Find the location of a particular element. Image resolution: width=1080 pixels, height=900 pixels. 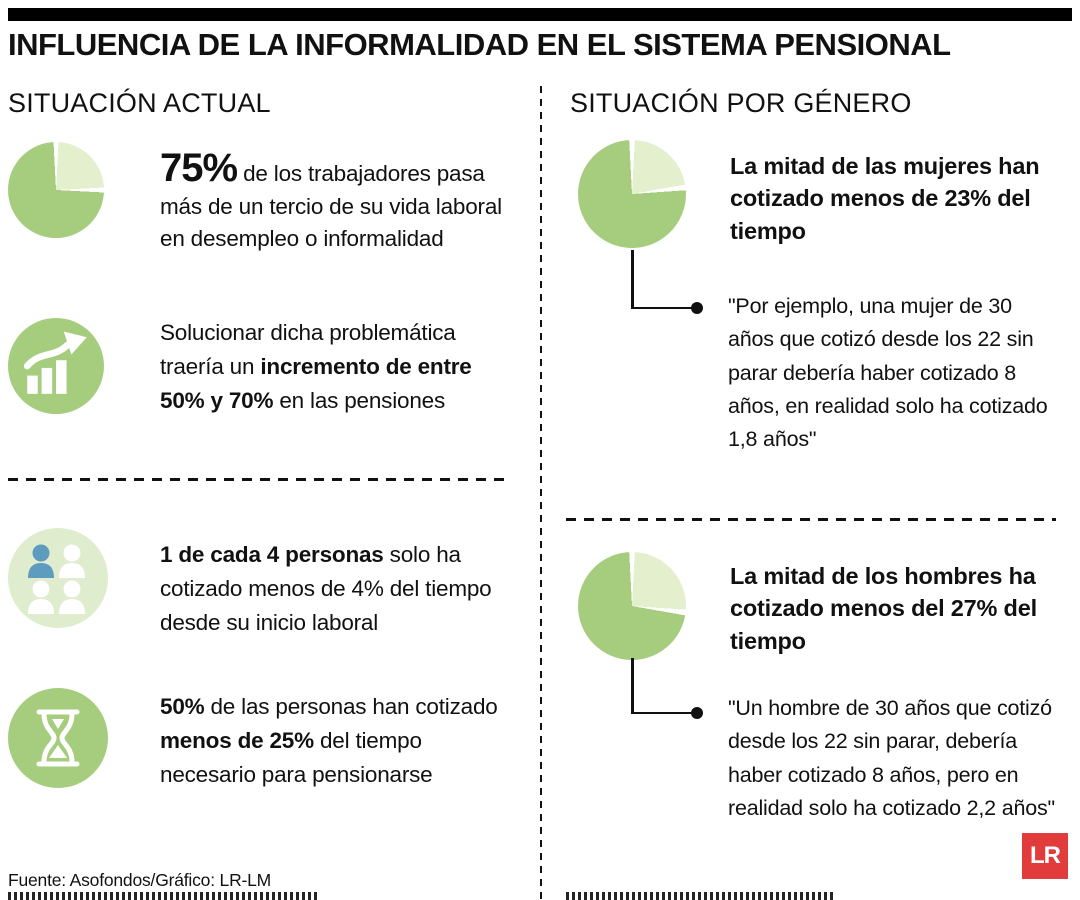

connector-dot-men is located at coordinates (697, 713).